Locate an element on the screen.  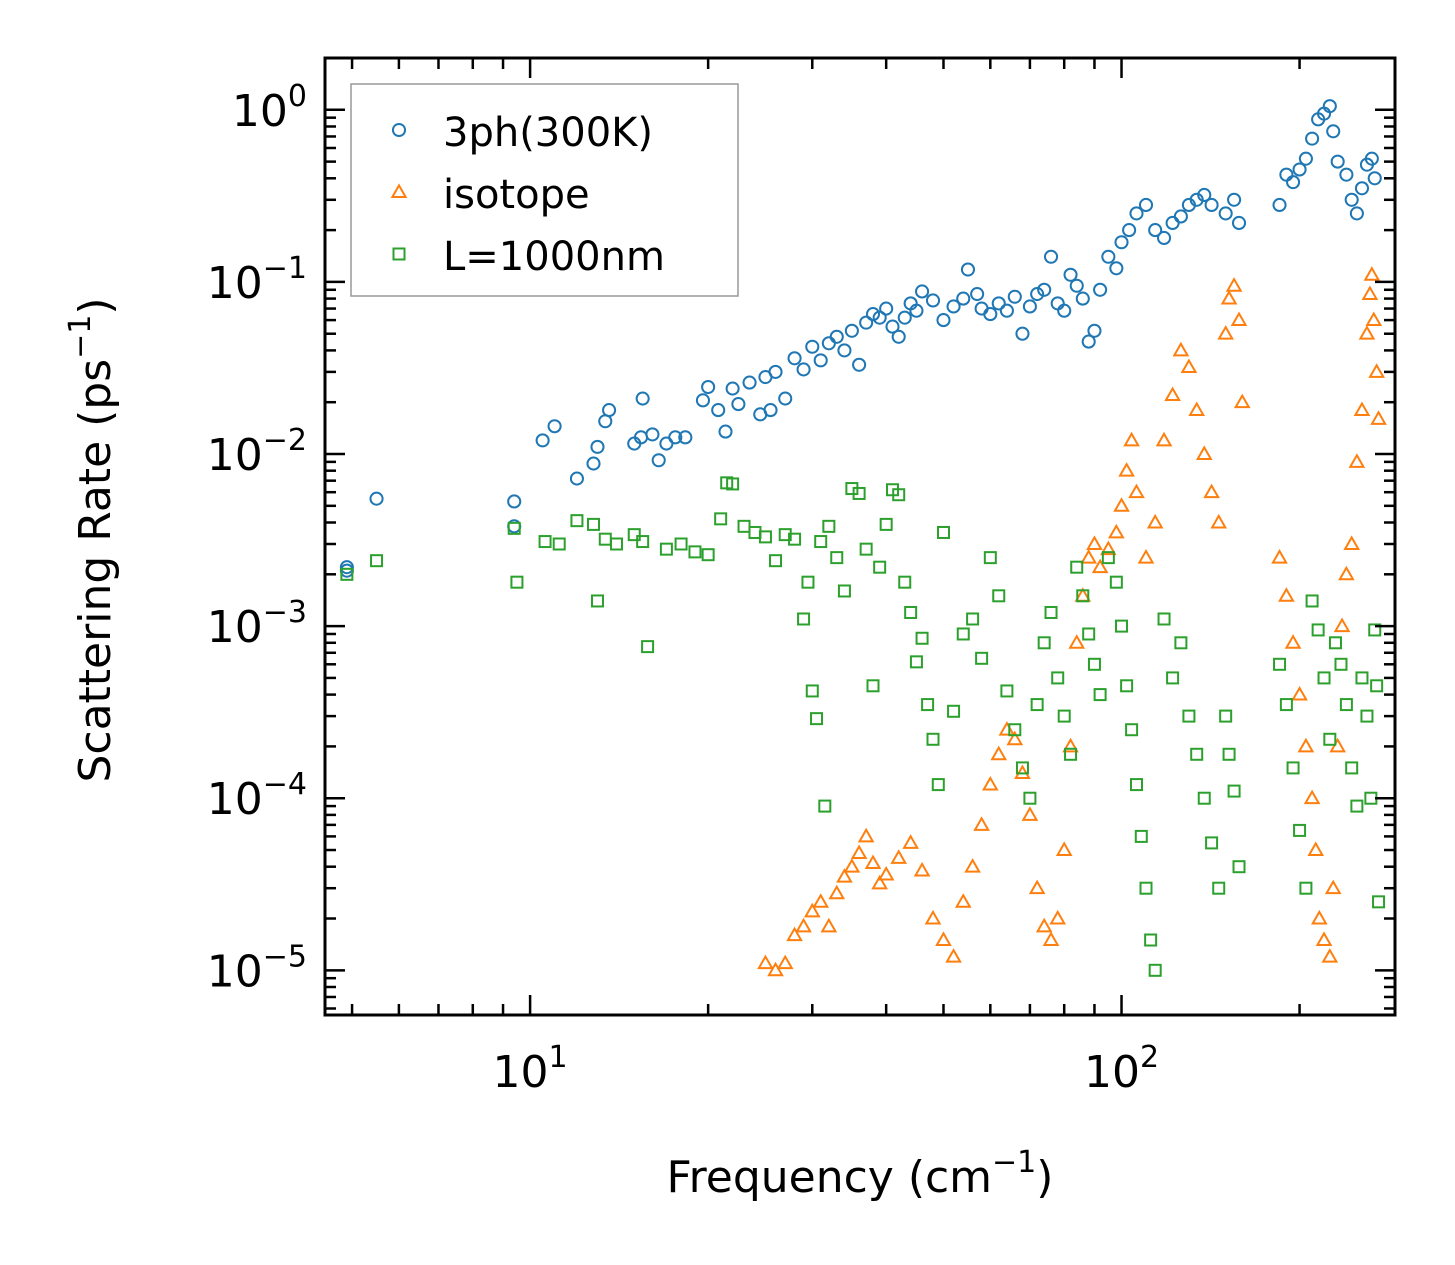
x-axis-title: Frequency (cm−1) is located at coordinates (860, 1174).